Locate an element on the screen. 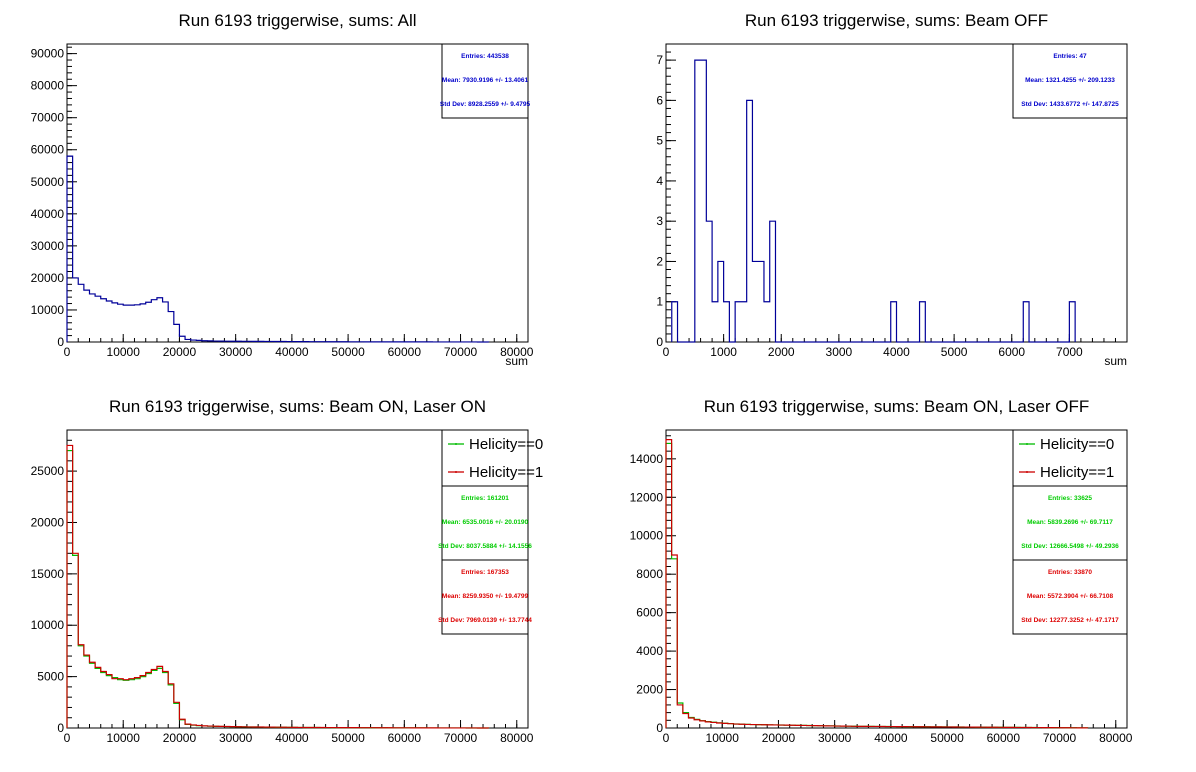 This screenshot has width=1196, height=772. chart-title: Run 6193 triggerwise, sums: Beam OFF is located at coordinates (896, 20).